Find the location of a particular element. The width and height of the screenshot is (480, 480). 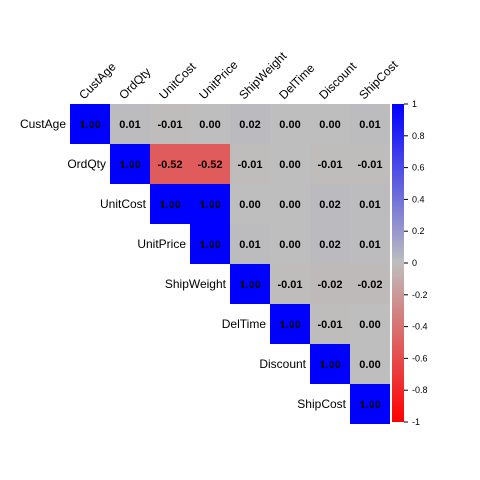

row-label: Discount is located at coordinates (282, 364).